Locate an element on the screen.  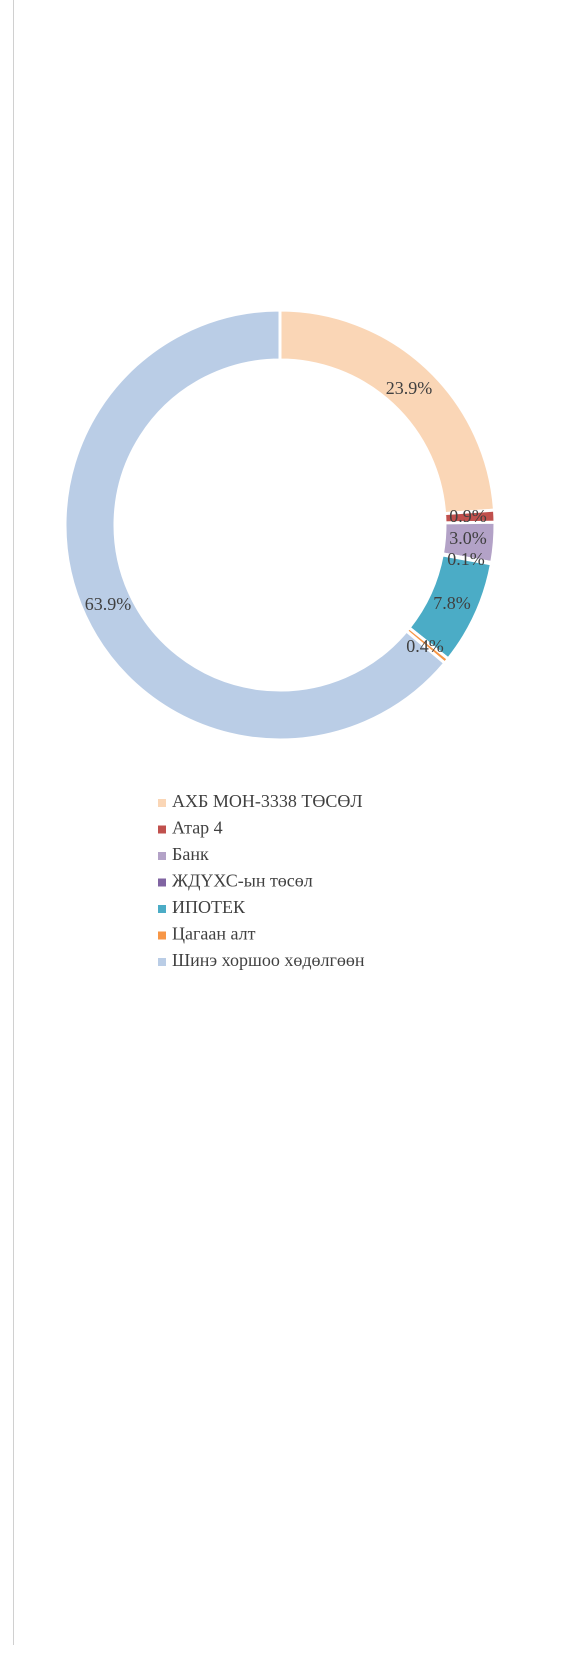
donut-slice is located at coordinates (387, 412).